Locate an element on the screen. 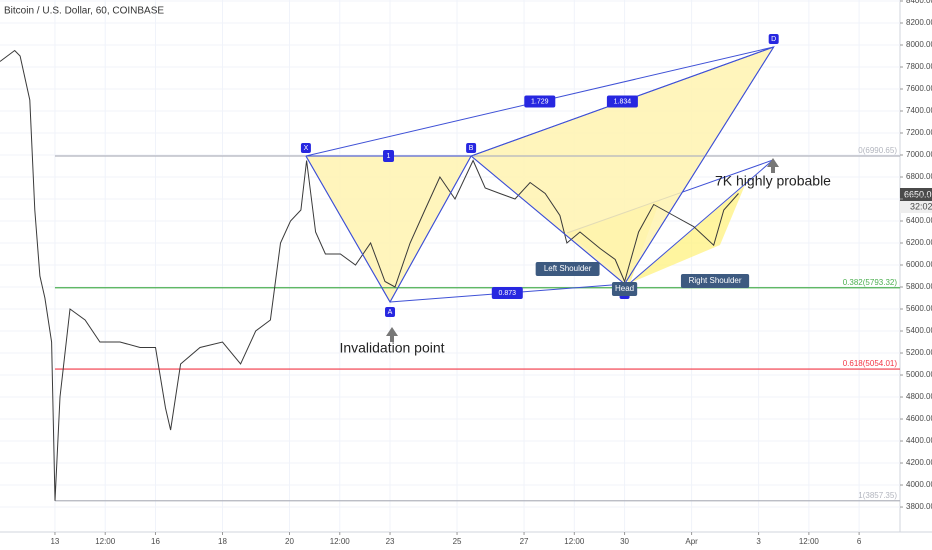 The image size is (932, 550). point-label: D is located at coordinates (773, 39).